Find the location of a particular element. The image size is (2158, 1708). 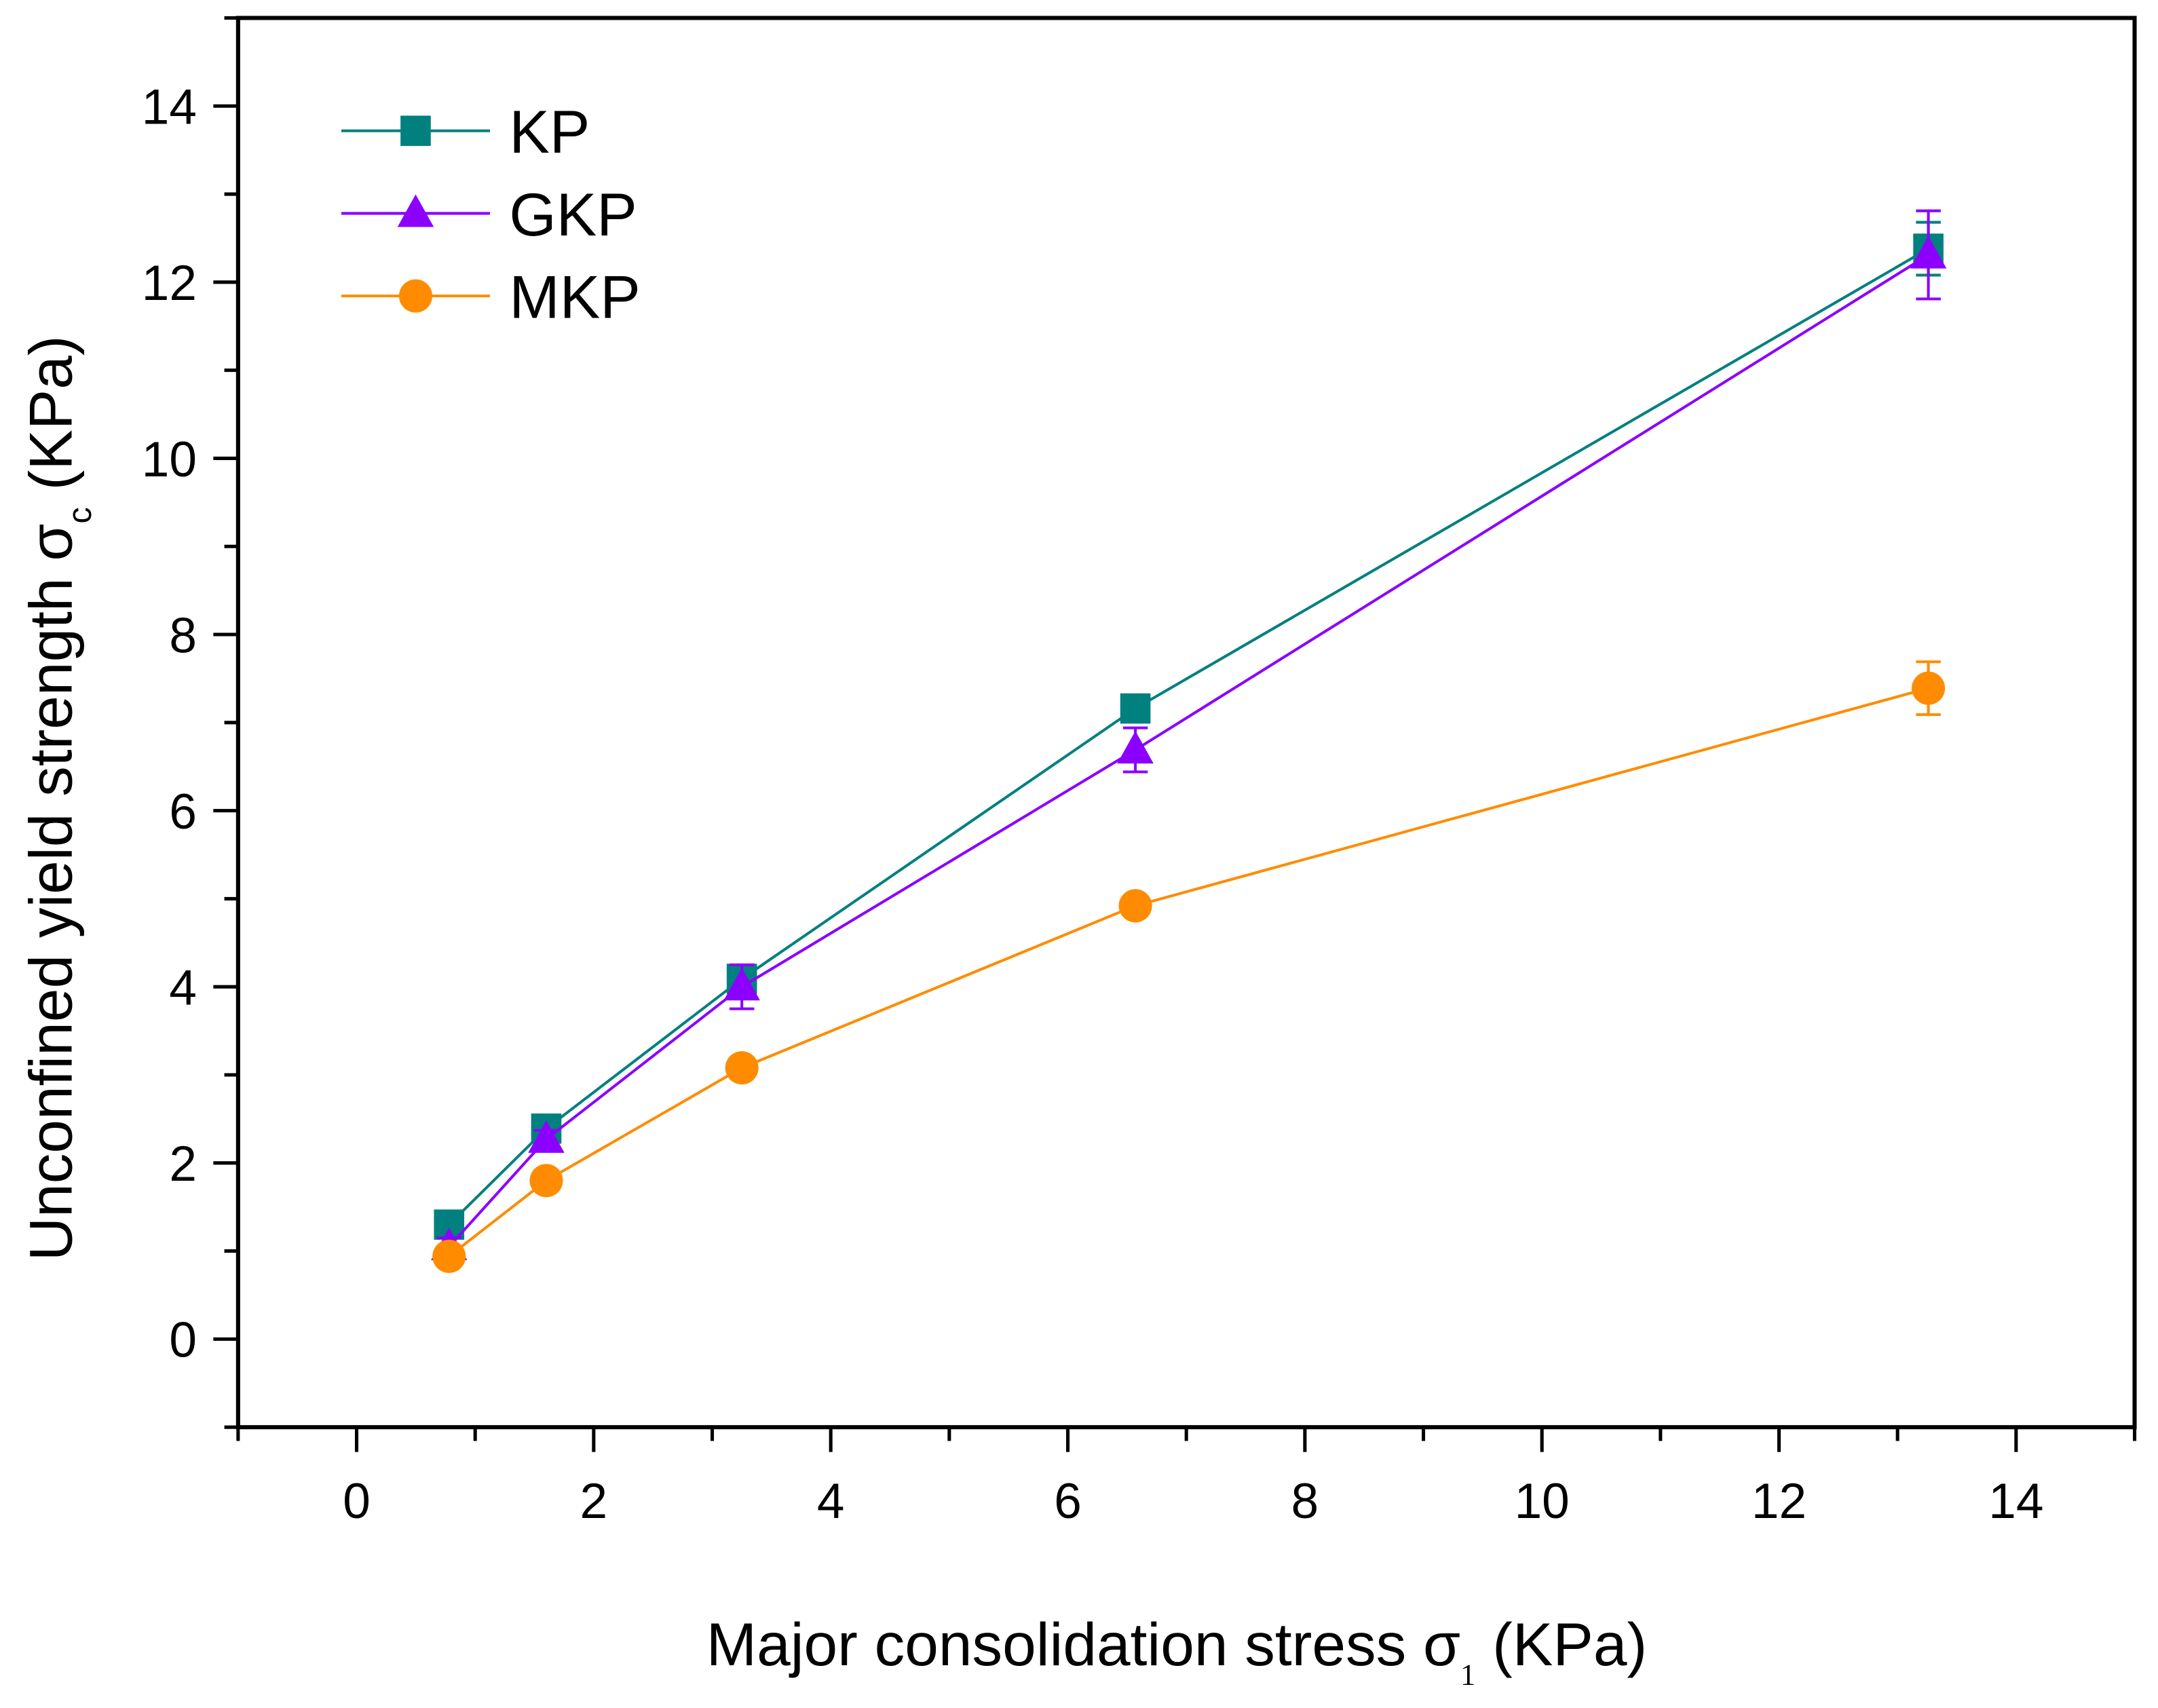

legend-item-gkp: GKP is located at coordinates (489, 214).